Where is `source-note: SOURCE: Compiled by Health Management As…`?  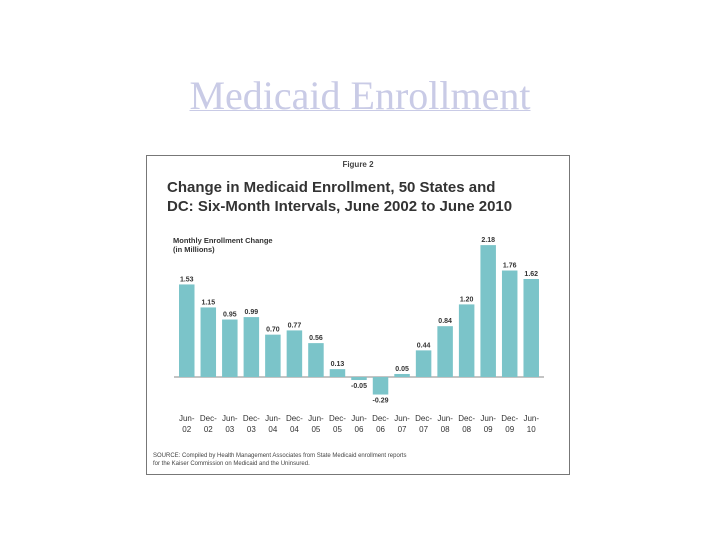
source-note: SOURCE: Compiled by Health Management As… is located at coordinates (358, 460).